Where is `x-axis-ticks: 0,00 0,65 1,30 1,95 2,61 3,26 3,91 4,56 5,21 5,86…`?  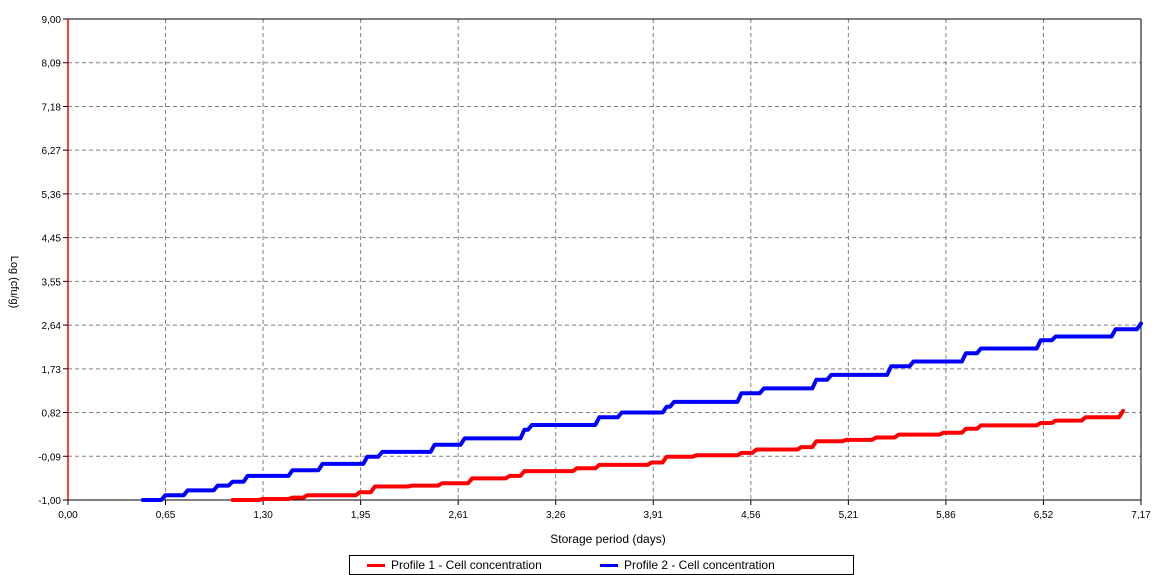
x-axis-ticks: 0,00 0,65 1,30 1,95 2,61 3,26 3,91 4,56 5,21 5,86… is located at coordinates (604, 510).